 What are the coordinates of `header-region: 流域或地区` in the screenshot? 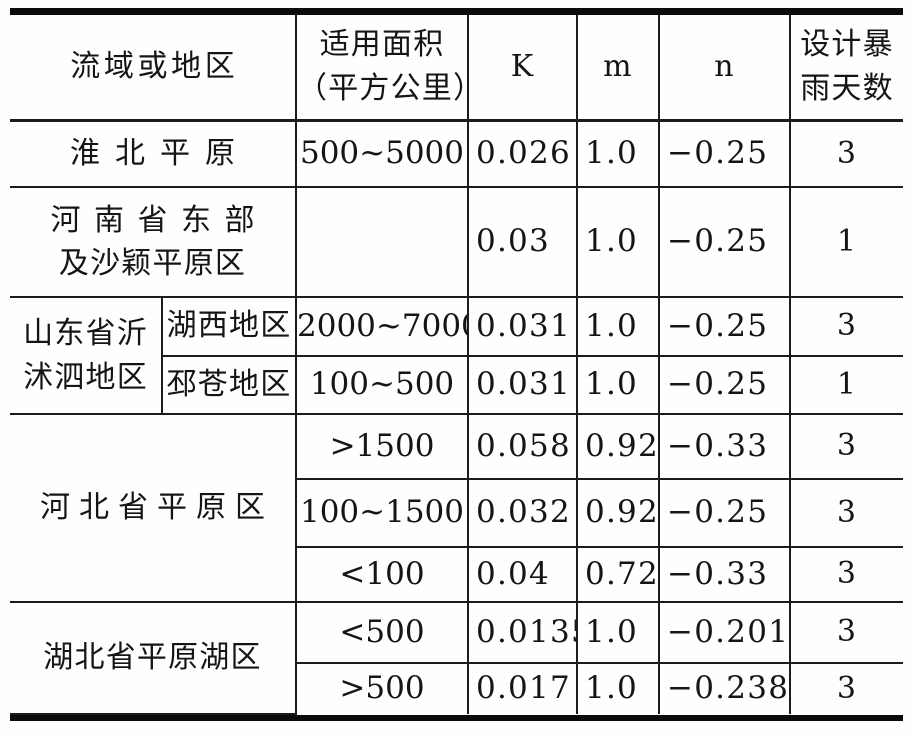 It's located at (153, 68).